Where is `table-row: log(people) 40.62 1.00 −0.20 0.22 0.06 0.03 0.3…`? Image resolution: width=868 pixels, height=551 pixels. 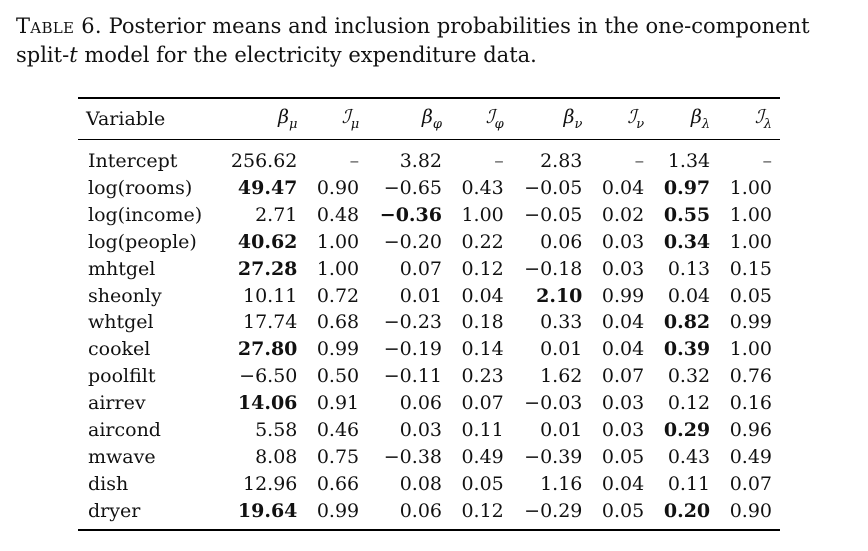 table-row: log(people) 40.62 1.00 −0.20 0.22 0.06 0.03 0.3… is located at coordinates (429, 242).